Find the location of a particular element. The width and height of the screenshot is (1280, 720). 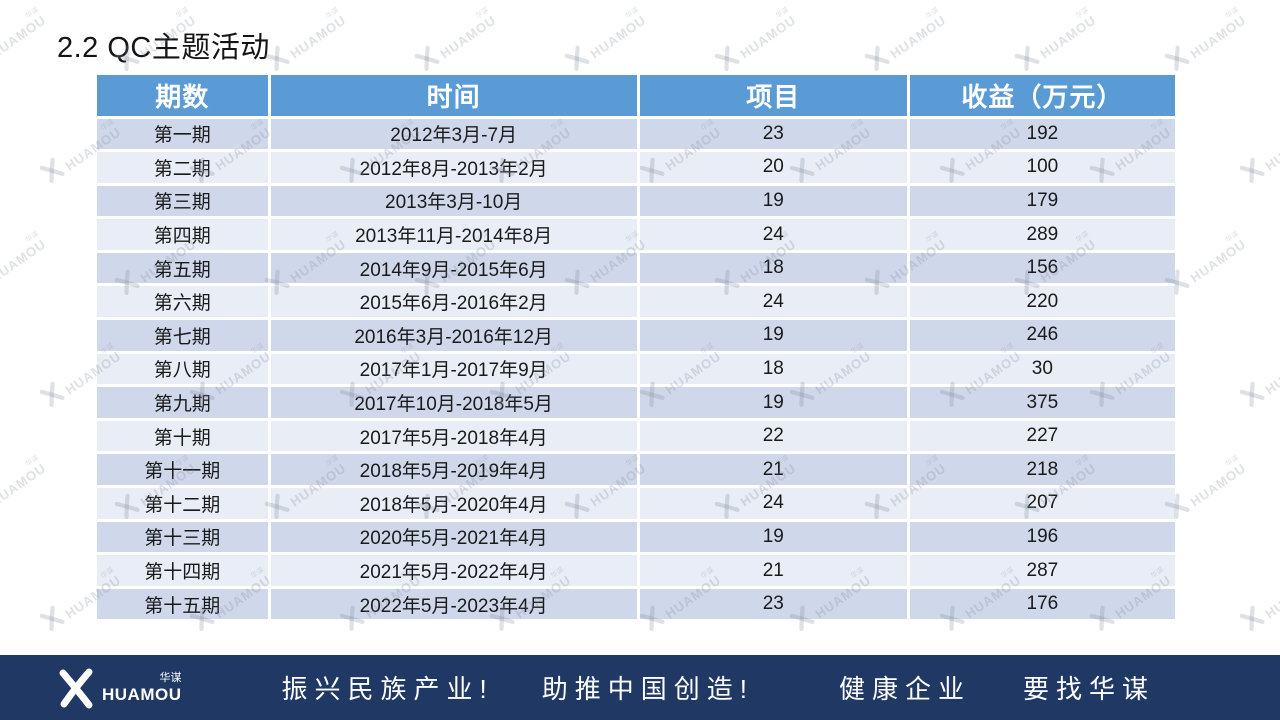

table-cell: 第二期 is located at coordinates (184, 167).